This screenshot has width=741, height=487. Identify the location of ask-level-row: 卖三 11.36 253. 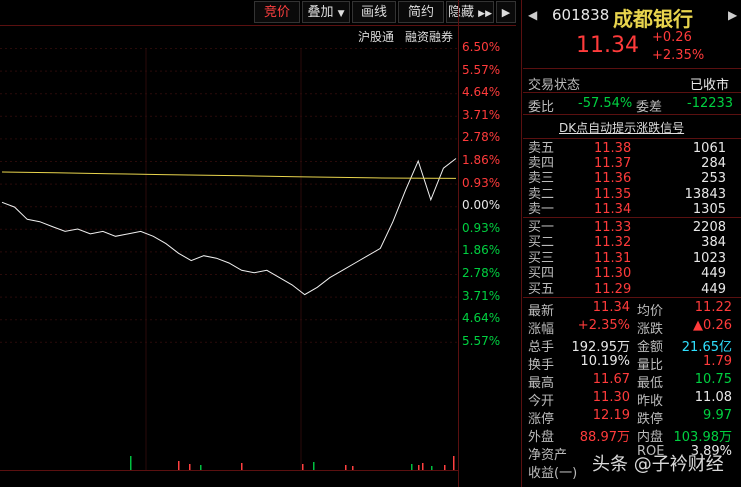
(633, 178).